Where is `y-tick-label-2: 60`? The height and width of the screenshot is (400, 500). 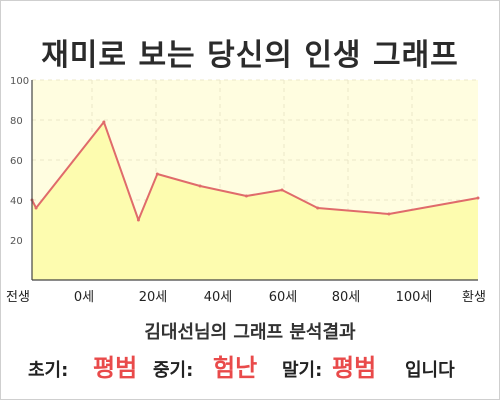 y-tick-label-2: 60 is located at coordinates (16, 161).